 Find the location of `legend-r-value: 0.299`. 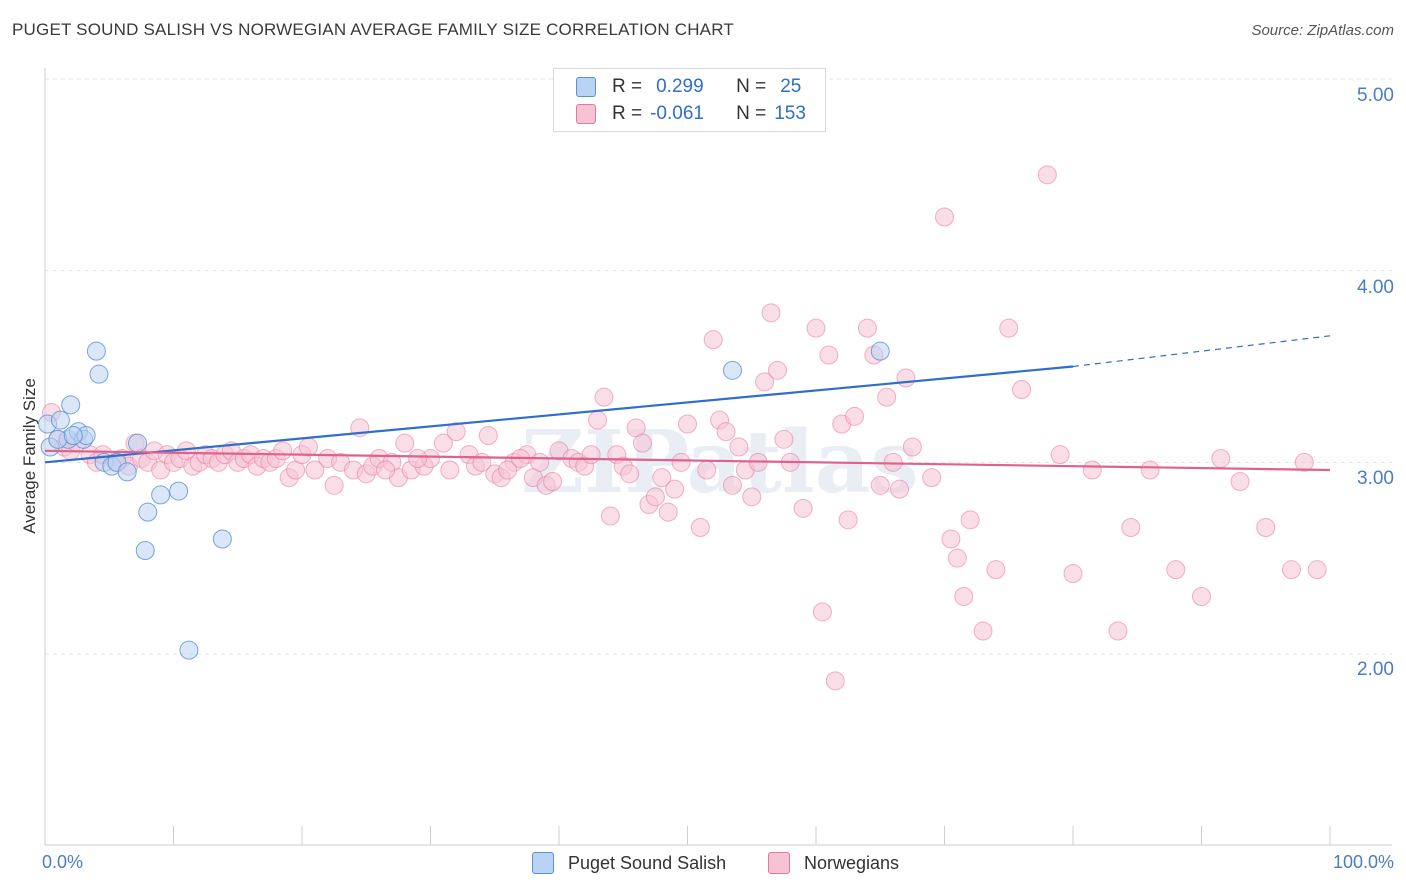

legend-r-value: 0.299 is located at coordinates (680, 86).